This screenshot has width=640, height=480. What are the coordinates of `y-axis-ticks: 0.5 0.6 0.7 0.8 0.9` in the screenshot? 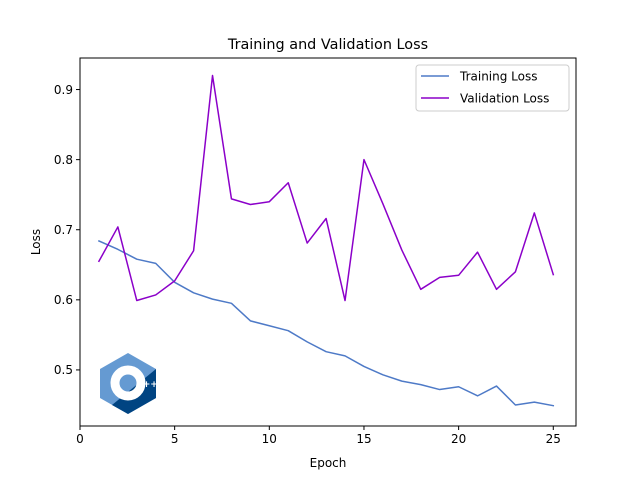 It's located at (67, 230).